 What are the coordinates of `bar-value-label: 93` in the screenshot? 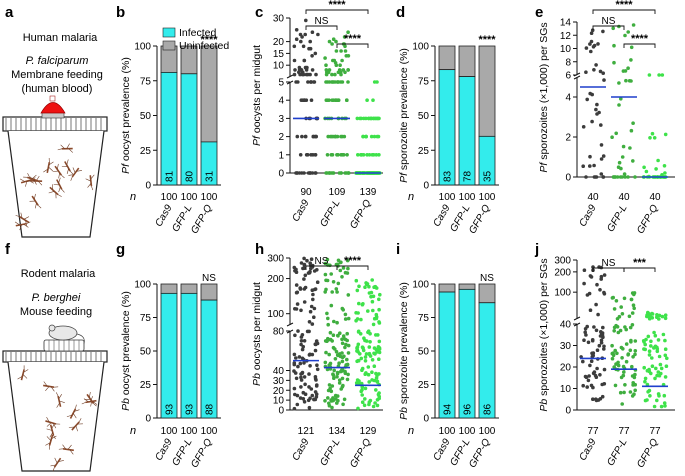 It's located at (170, 409).